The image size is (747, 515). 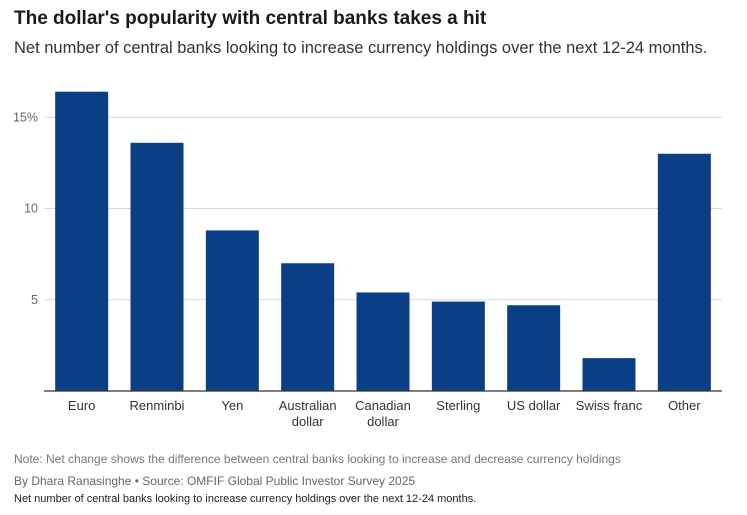 I want to click on category-label: Swiss franc, so click(x=609, y=405).